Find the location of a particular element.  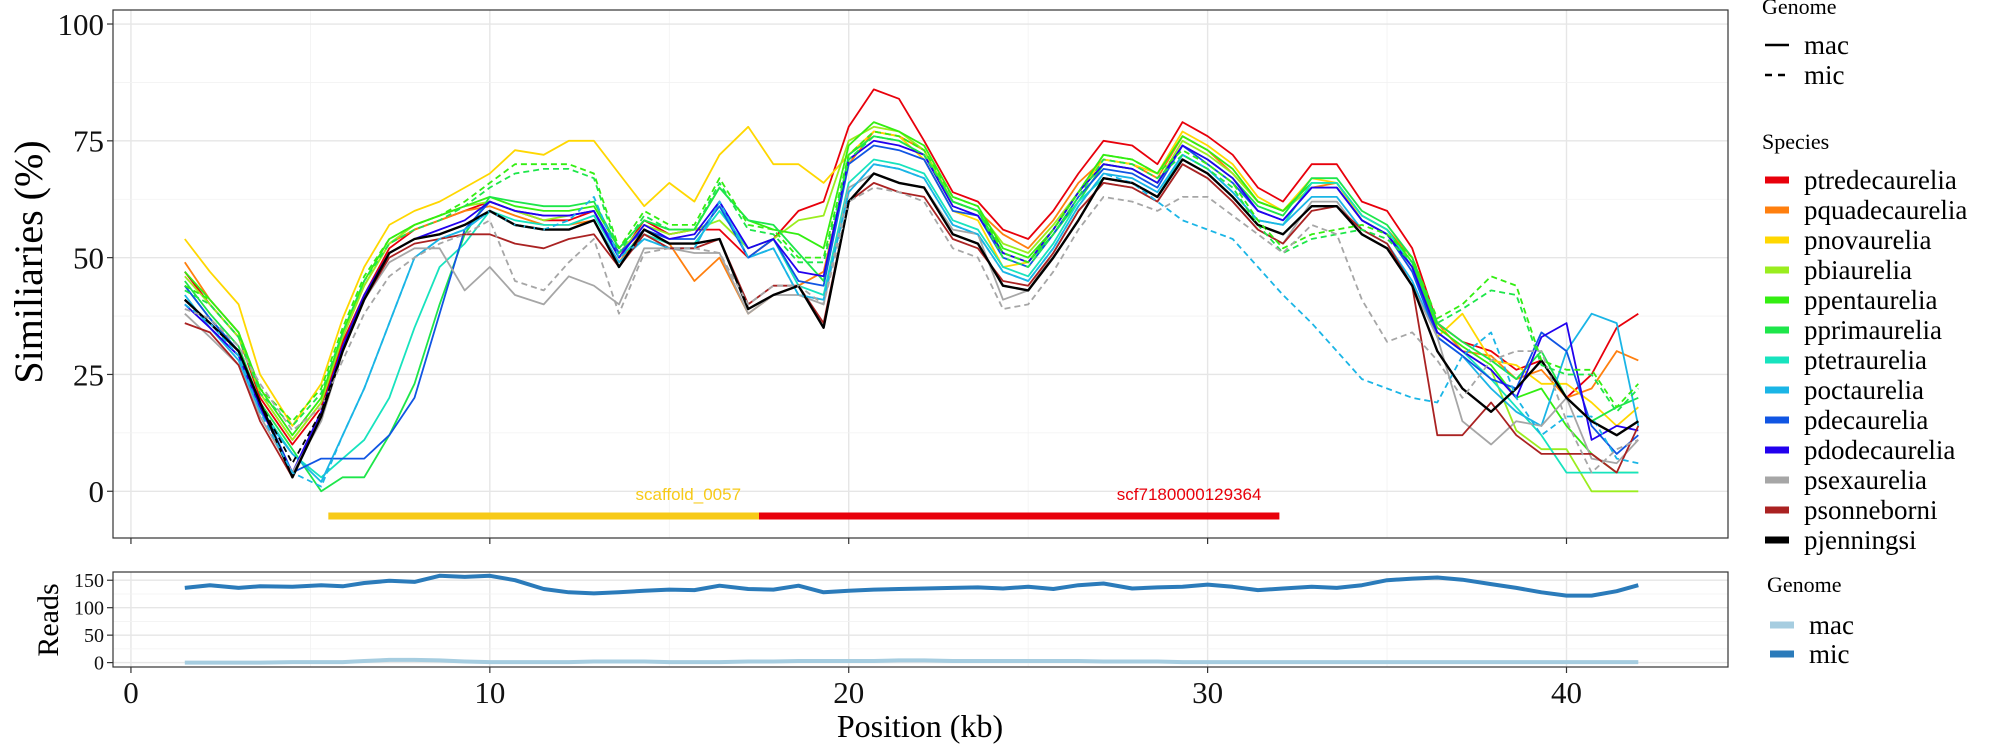

legend-label-pnovaurelia: pnovaurelia is located at coordinates (1867, 240).